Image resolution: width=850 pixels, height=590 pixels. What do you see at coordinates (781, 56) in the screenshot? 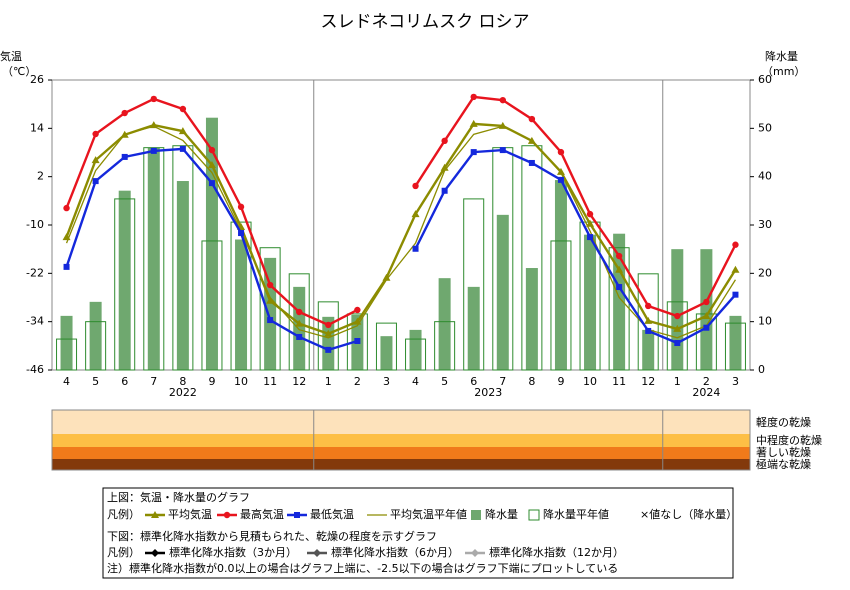
I see `y2-axis-label: 降水量` at bounding box center [781, 56].